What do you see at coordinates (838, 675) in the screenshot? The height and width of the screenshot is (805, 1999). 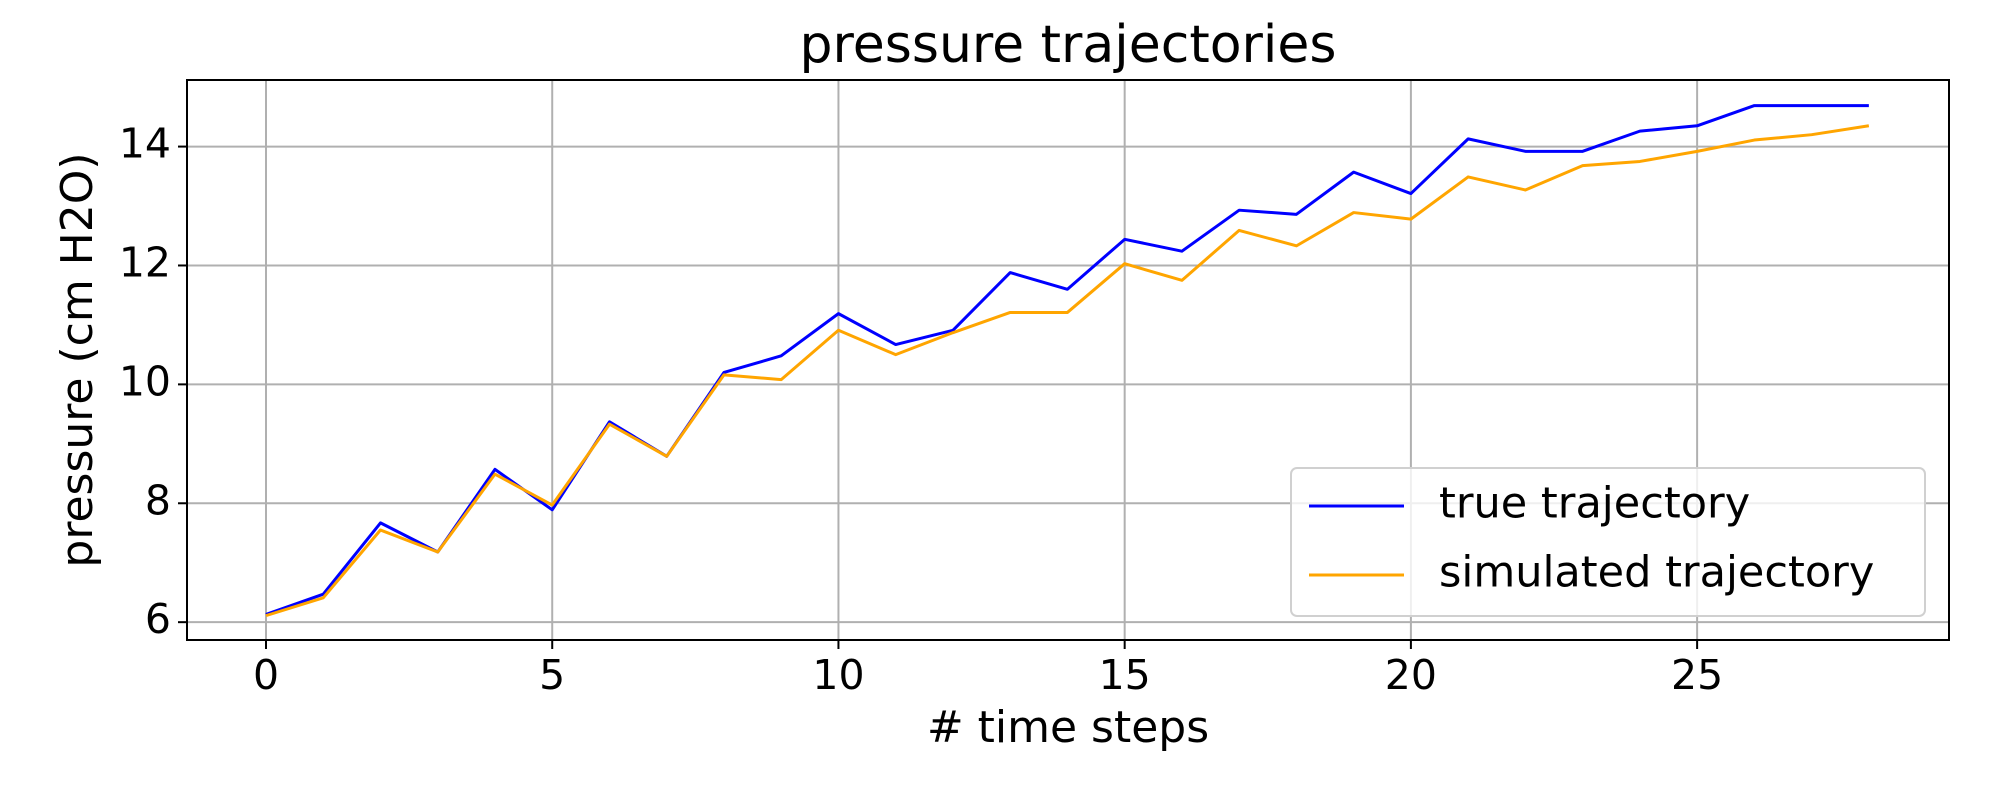 I see `x-tick-label: 10` at bounding box center [838, 675].